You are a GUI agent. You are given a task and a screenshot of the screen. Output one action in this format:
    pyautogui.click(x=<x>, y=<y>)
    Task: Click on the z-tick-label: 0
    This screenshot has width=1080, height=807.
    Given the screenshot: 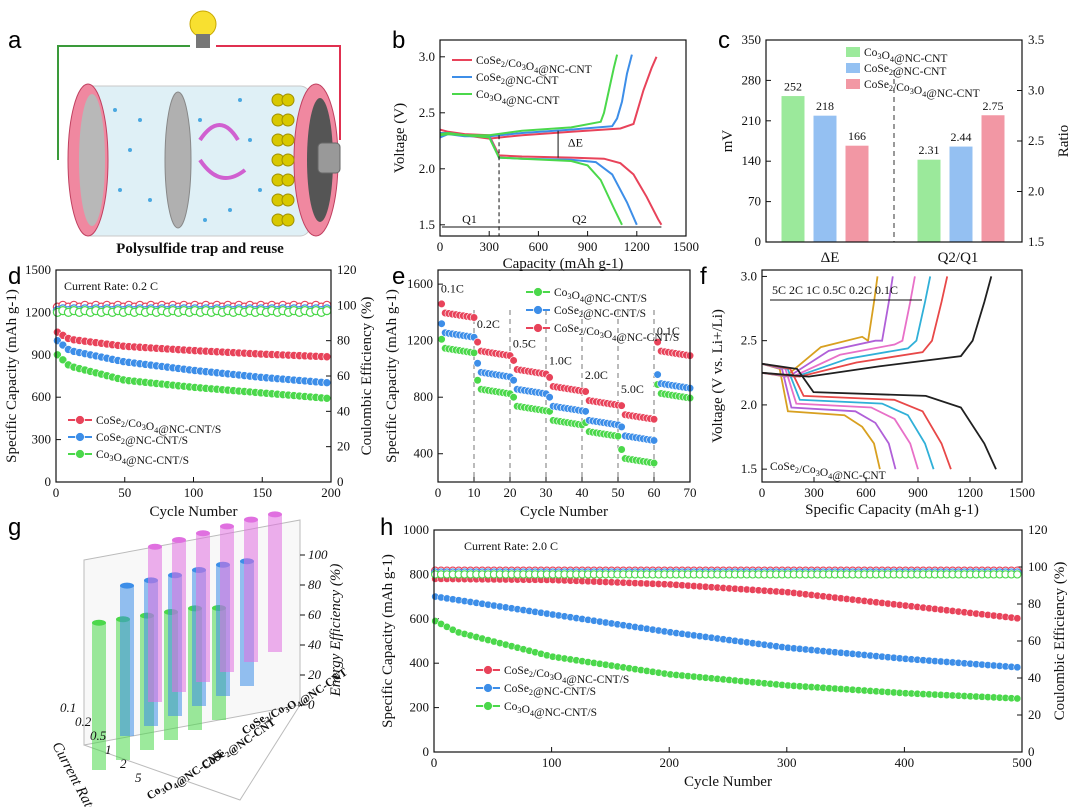 What is the action you would take?
    pyautogui.click(x=311, y=704)
    